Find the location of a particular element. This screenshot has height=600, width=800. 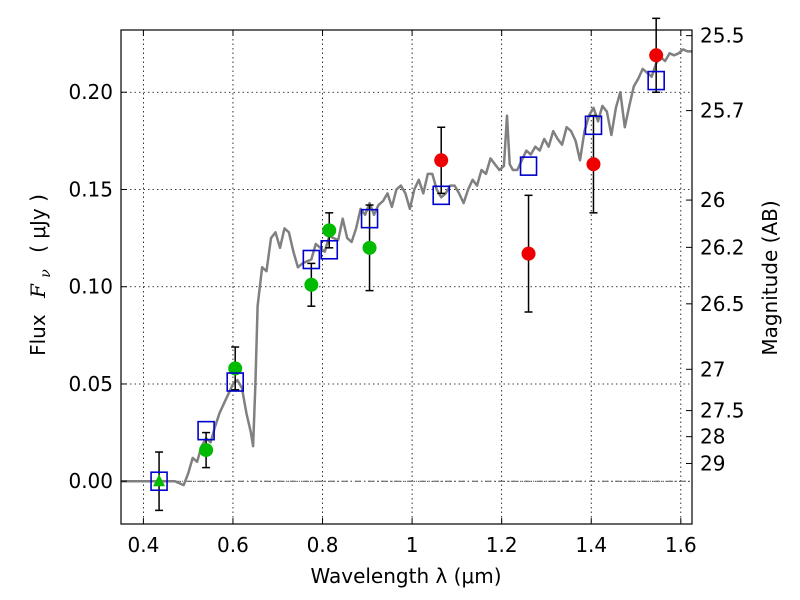

y-axis-label-flux: Flux is located at coordinates (38, 335).